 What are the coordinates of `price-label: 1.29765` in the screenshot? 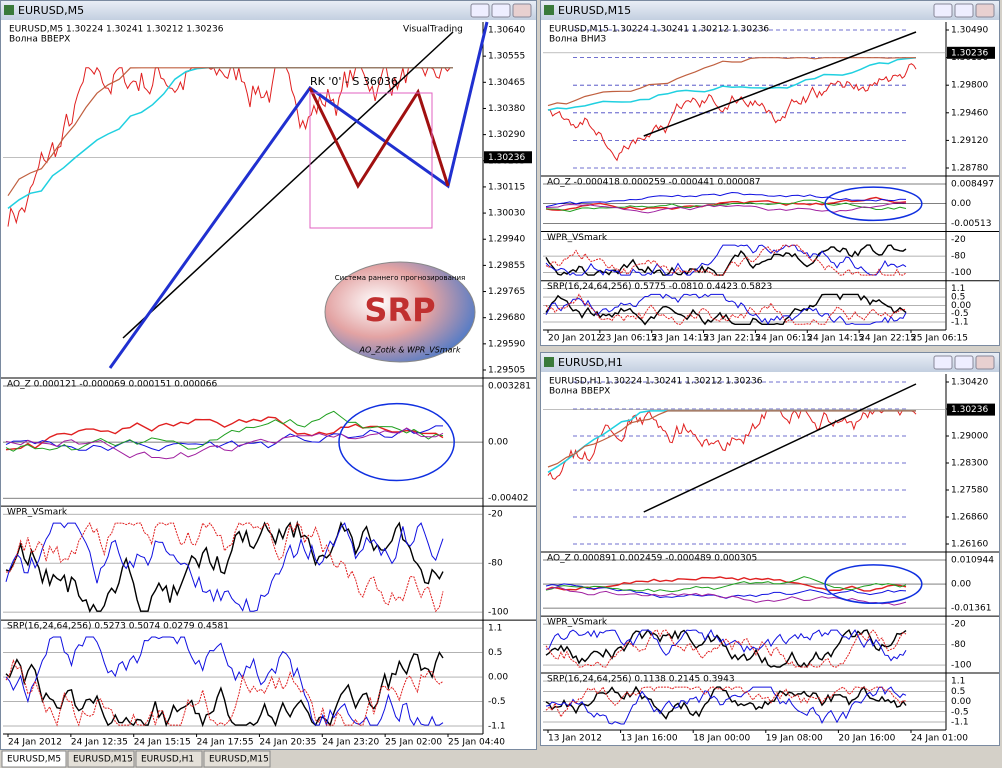 It's located at (506, 292).